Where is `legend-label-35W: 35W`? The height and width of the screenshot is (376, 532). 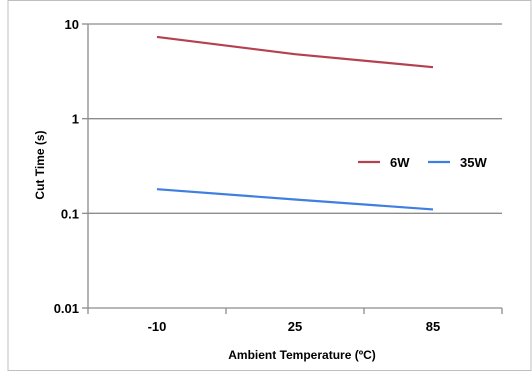 legend-label-35W: 35W is located at coordinates (473, 162).